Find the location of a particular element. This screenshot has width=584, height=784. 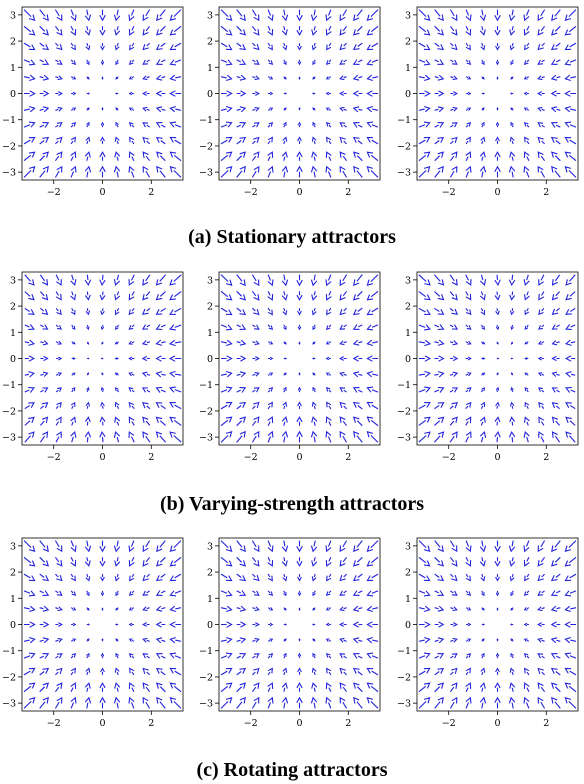

panel-stationary-2: −3 −2 −1 0 1 2 3 −2 0 2 is located at coordinates (290, 102).